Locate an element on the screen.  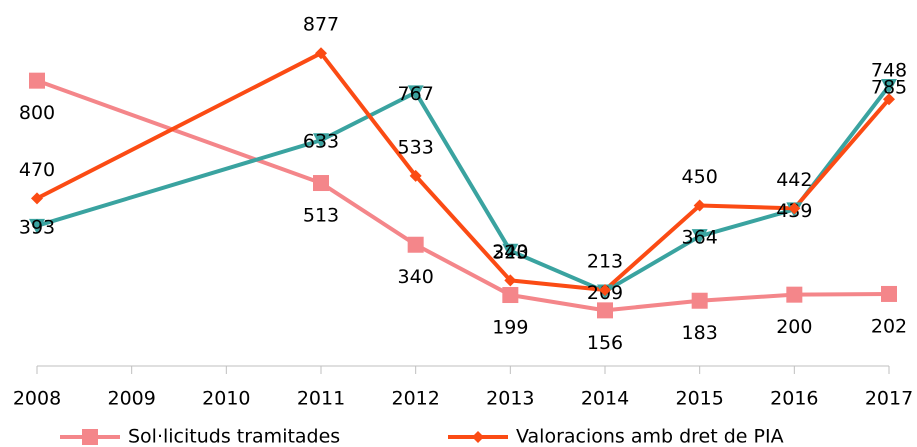
x-tick-label: 2008 is located at coordinates (37, 399).